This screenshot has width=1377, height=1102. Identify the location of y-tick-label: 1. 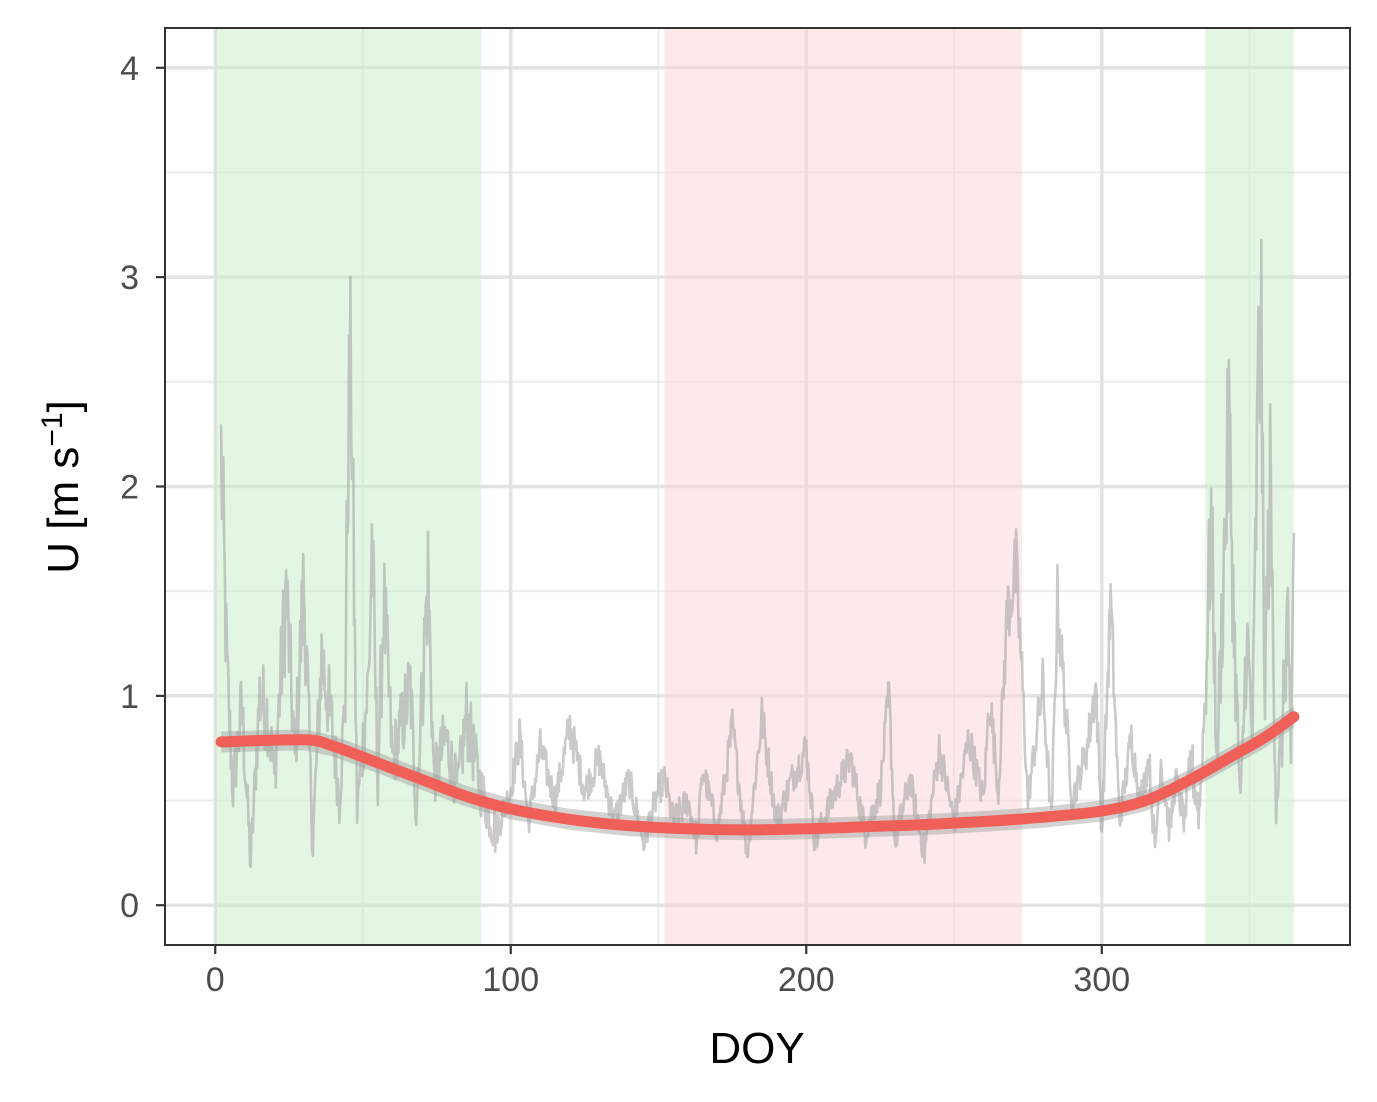
(129, 697).